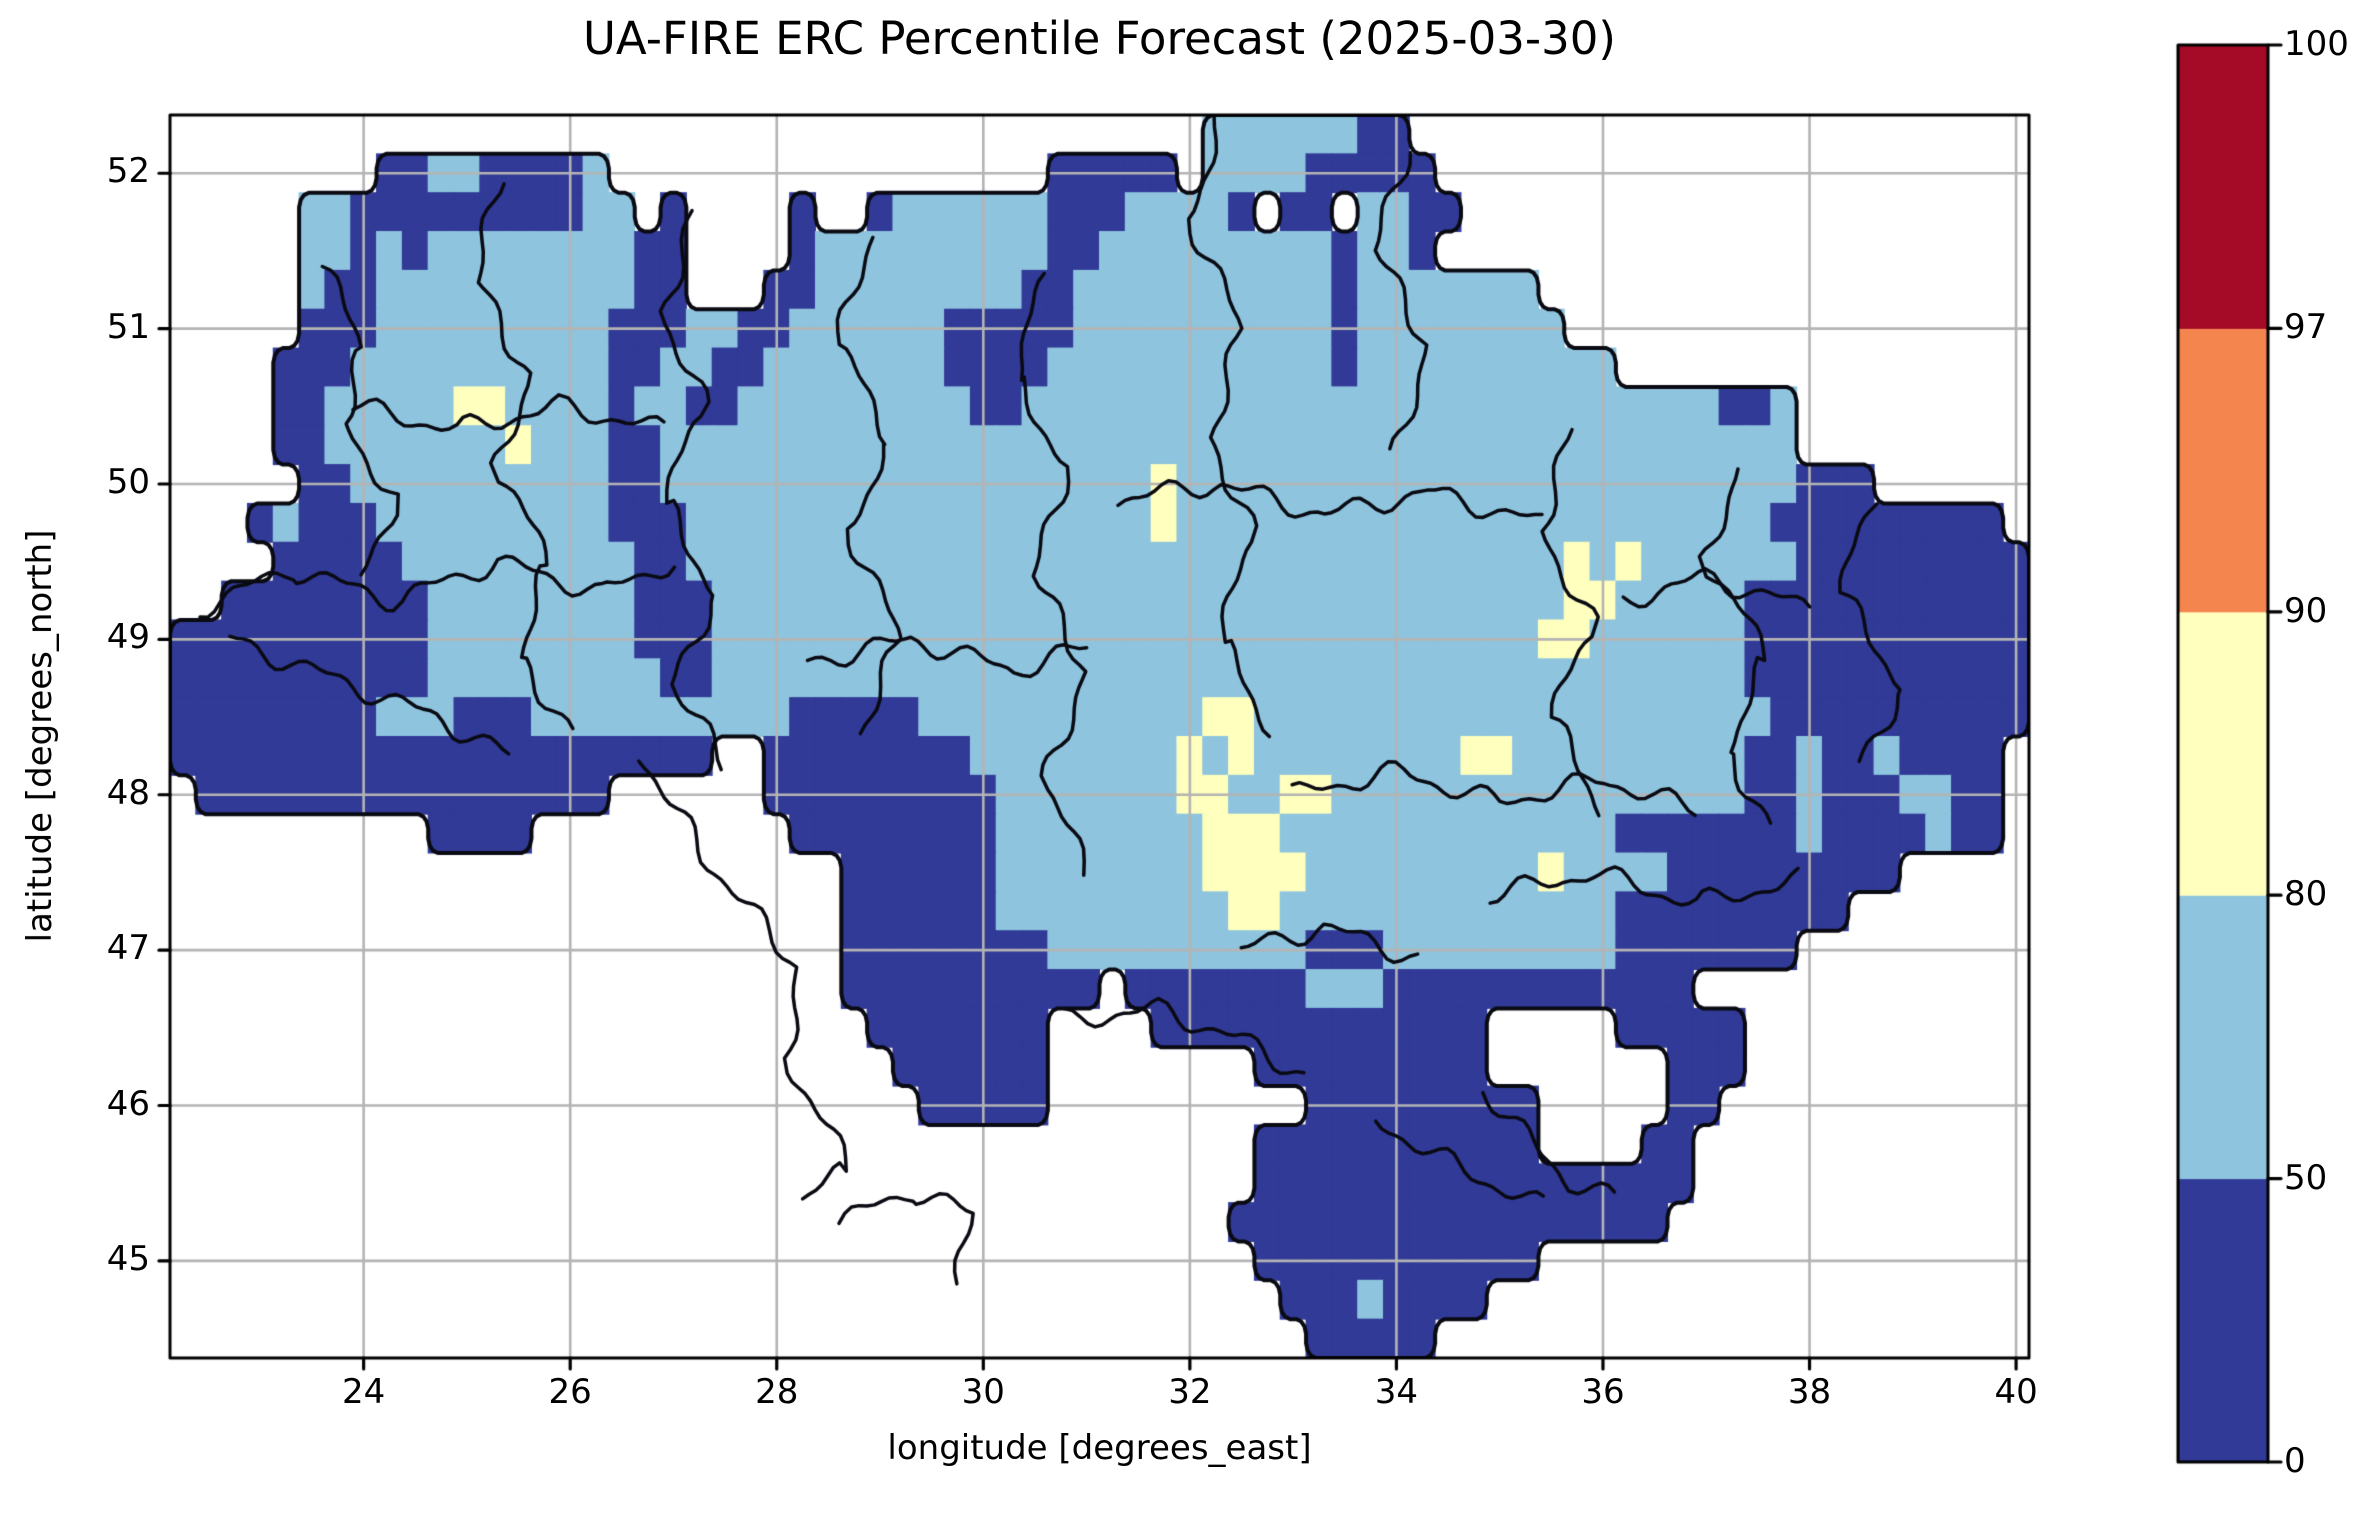  What do you see at coordinates (128, 482) in the screenshot?
I see `y-tick-label: 50` at bounding box center [128, 482].